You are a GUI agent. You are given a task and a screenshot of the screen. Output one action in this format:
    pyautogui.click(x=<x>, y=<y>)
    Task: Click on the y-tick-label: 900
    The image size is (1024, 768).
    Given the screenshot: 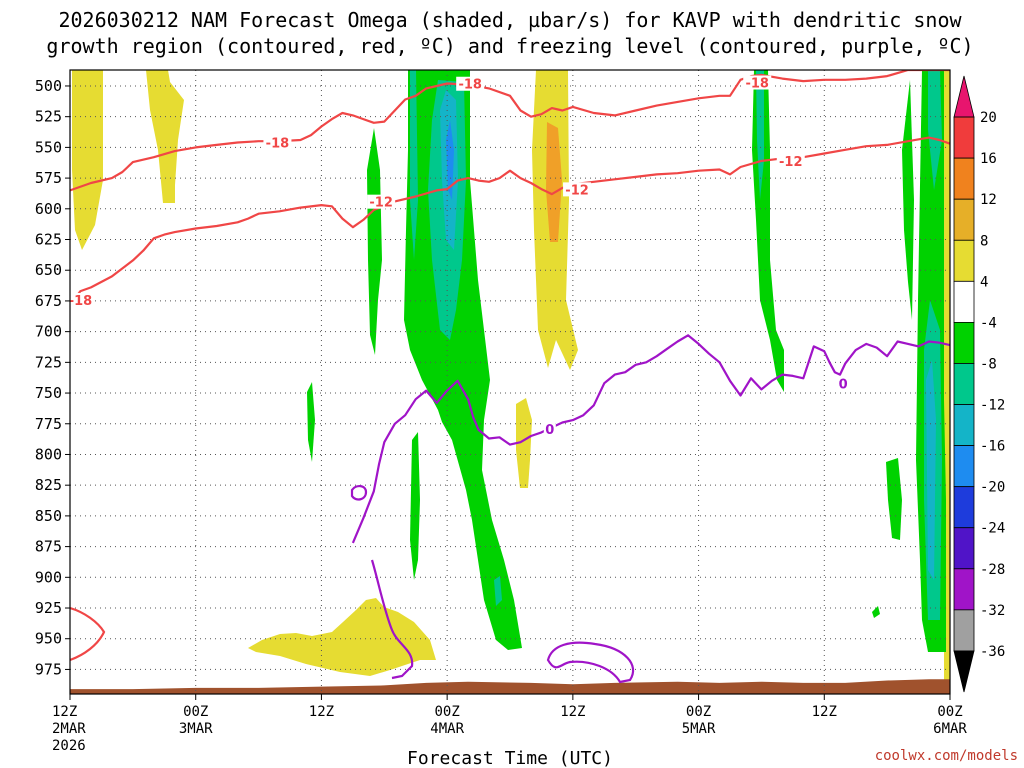 What is the action you would take?
    pyautogui.click(x=48, y=577)
    